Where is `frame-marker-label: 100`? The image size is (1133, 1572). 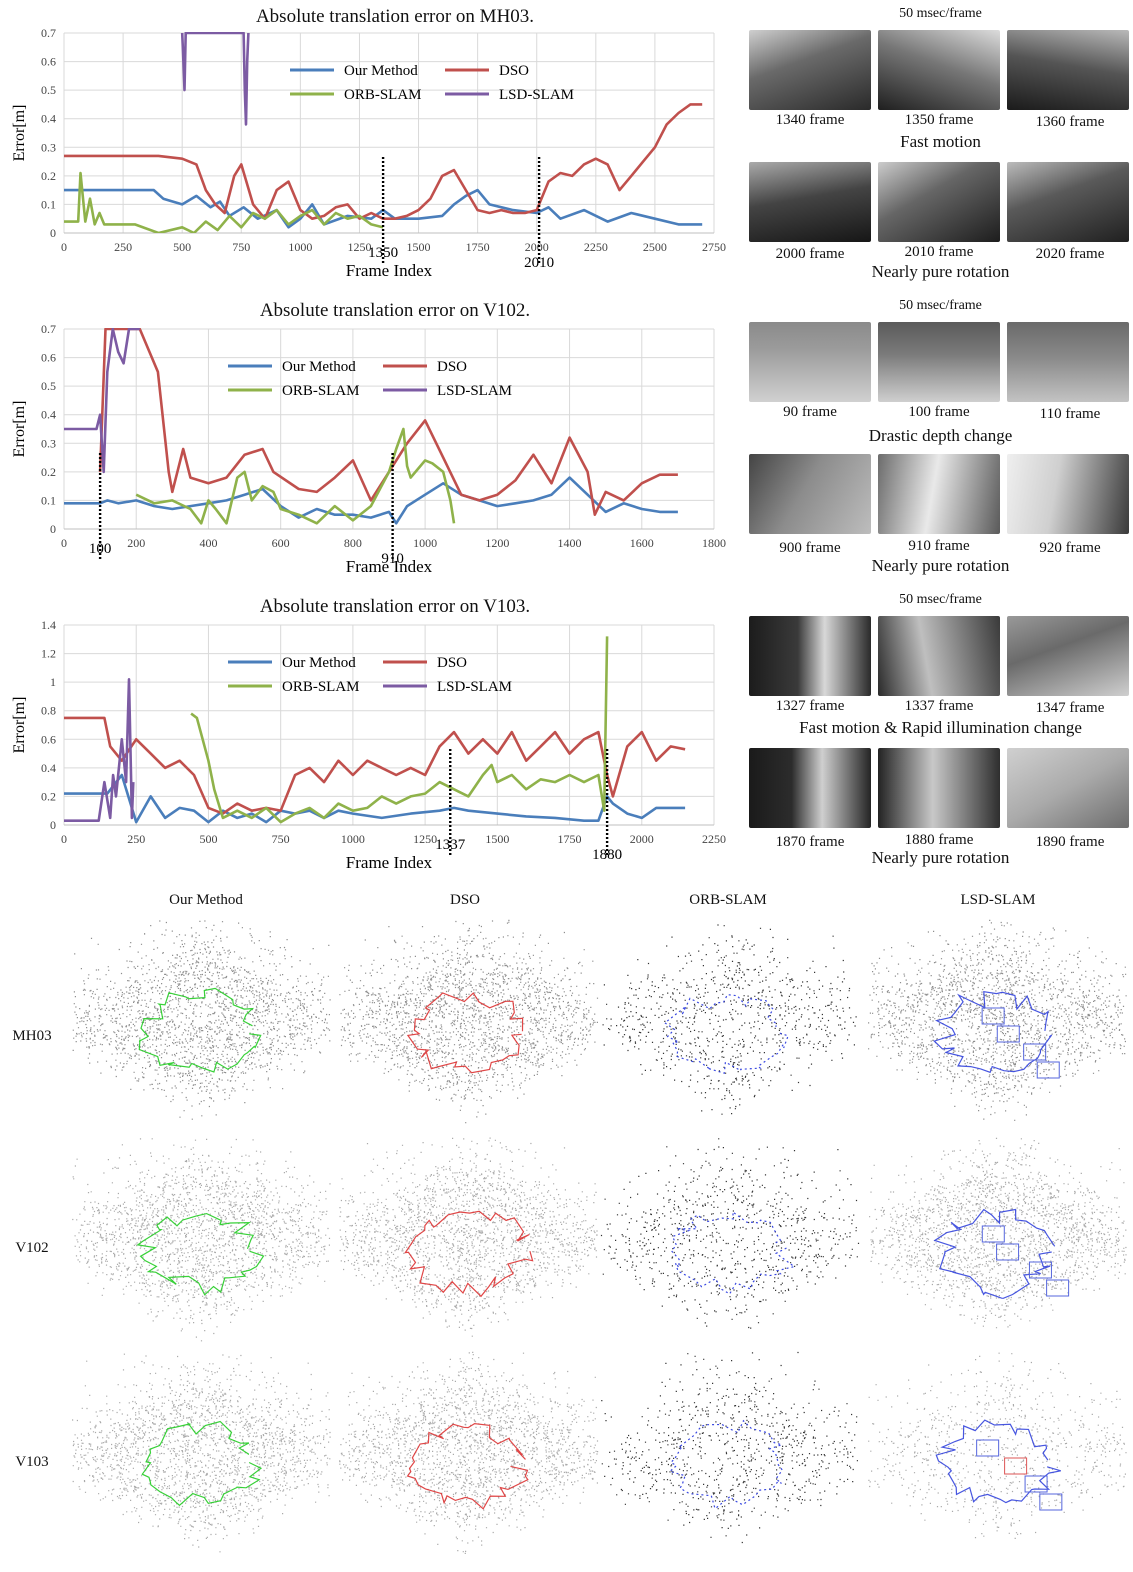
frame-marker-label: 100 is located at coordinates (100, 549).